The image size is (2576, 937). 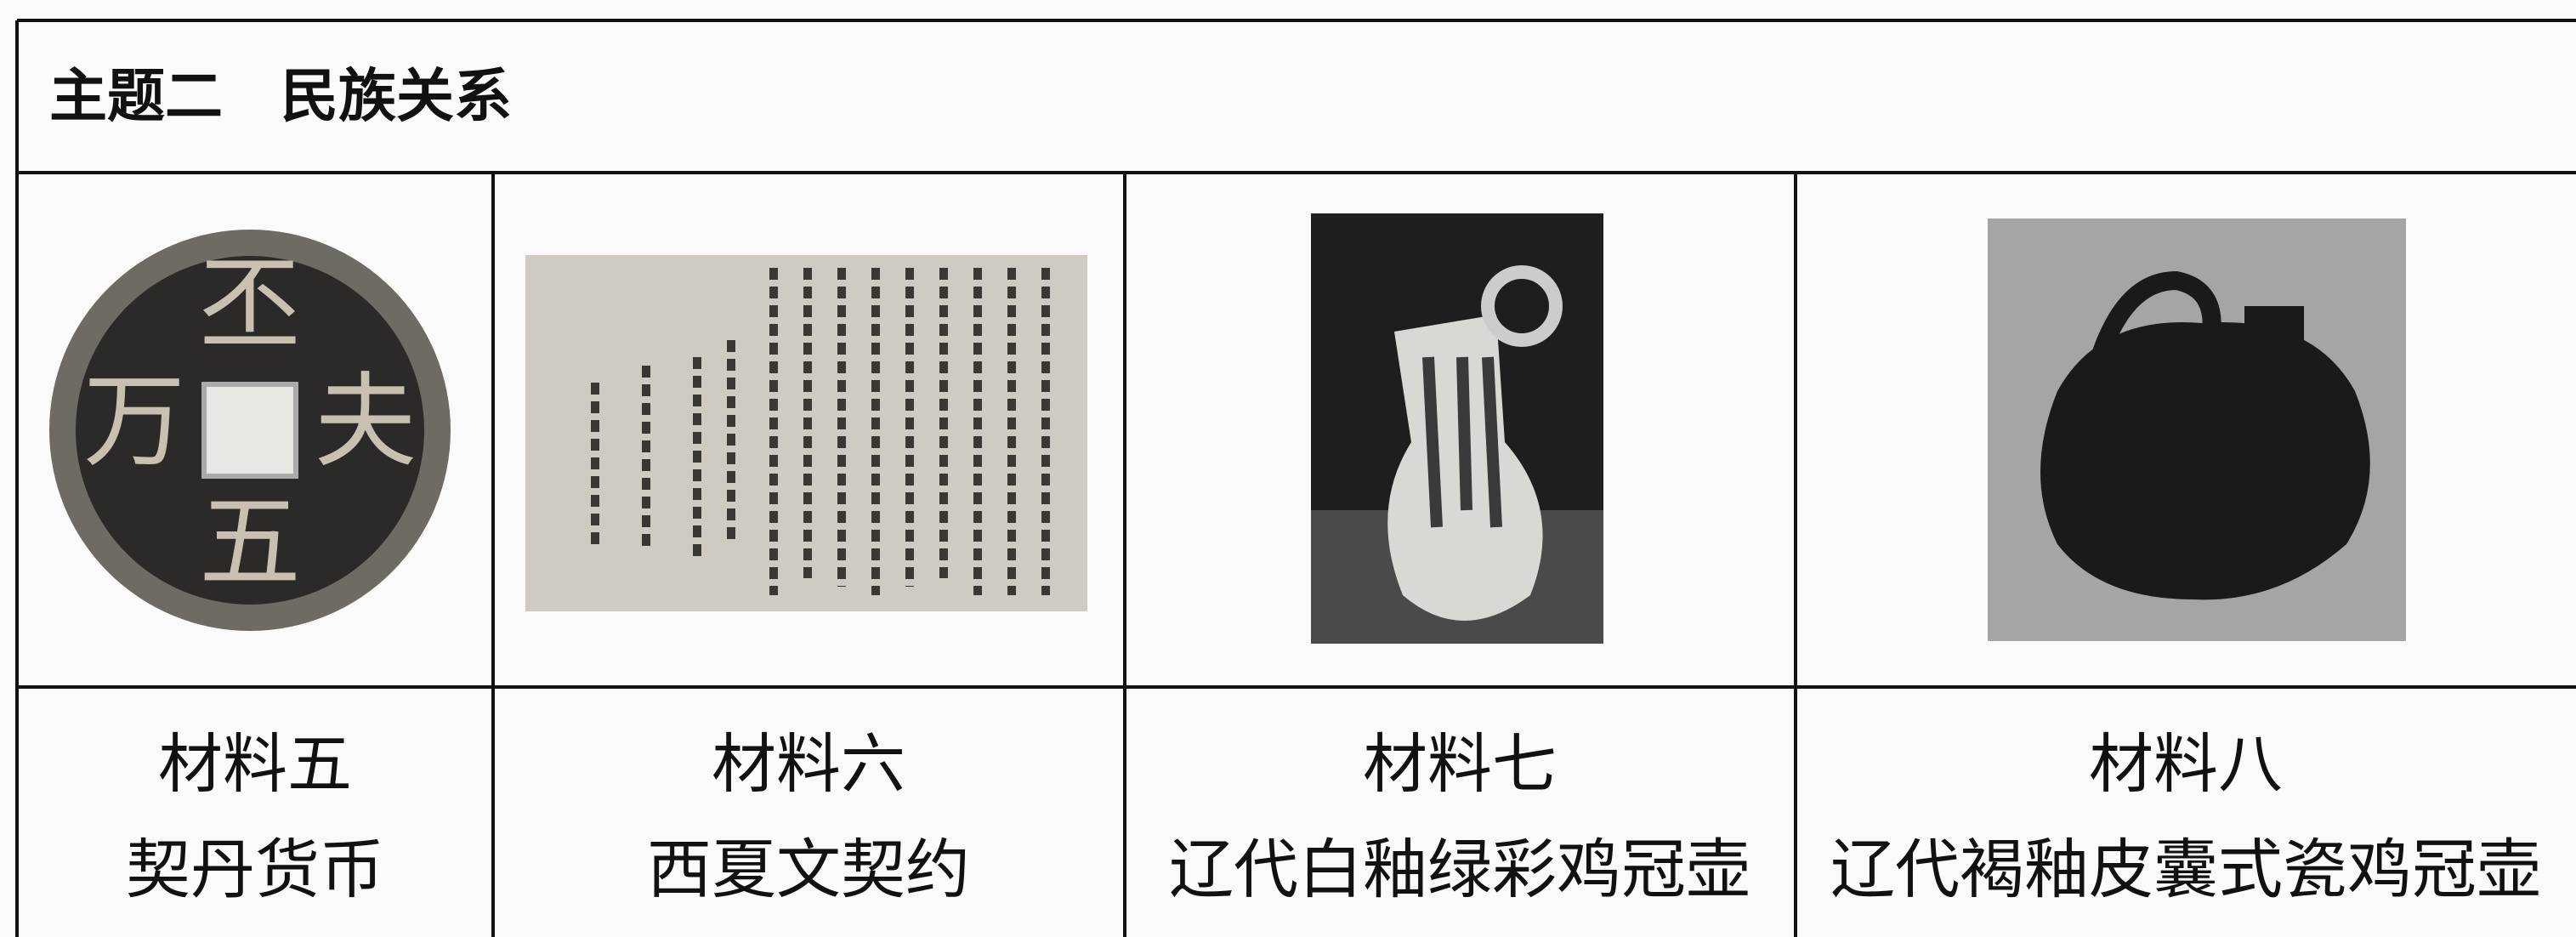 I want to click on material-label: 材料八, so click(x=2186, y=764).